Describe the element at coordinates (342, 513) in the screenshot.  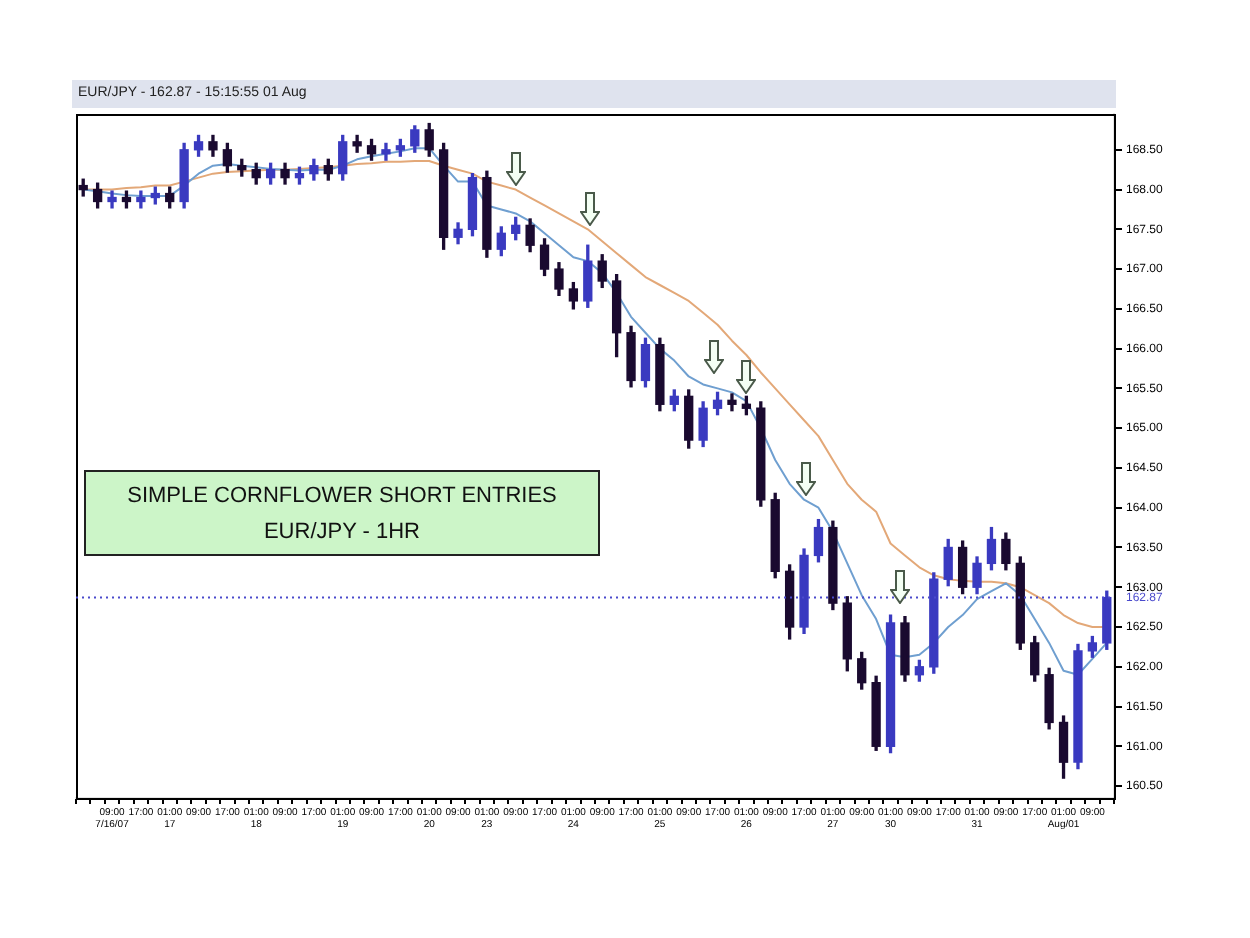
I see `label-box: SIMPLE CORNFLOWER SHORT ENTRIES EUR/JPY - 1HR` at that location.